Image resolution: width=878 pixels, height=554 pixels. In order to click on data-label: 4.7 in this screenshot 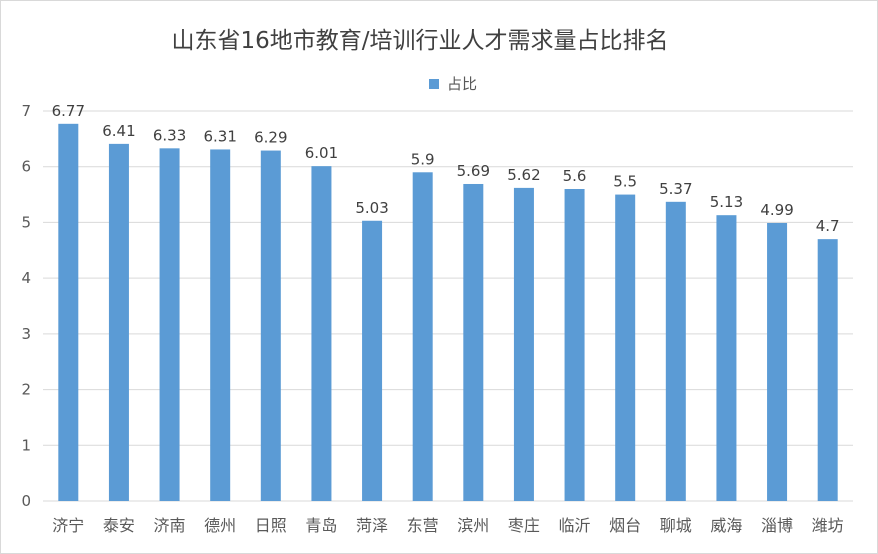, I will do `click(828, 226)`.